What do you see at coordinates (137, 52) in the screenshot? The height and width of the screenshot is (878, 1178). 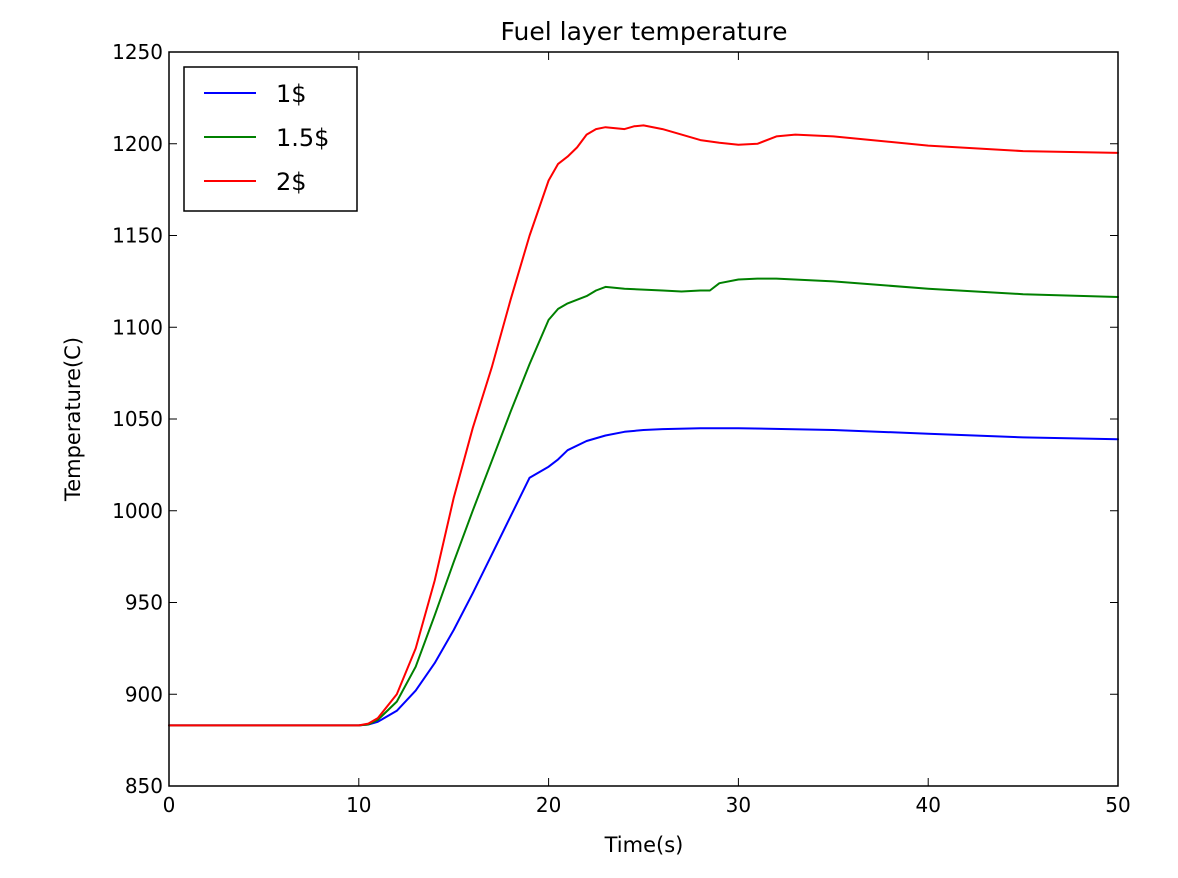 I see `y-tick-label: 1250` at bounding box center [137, 52].